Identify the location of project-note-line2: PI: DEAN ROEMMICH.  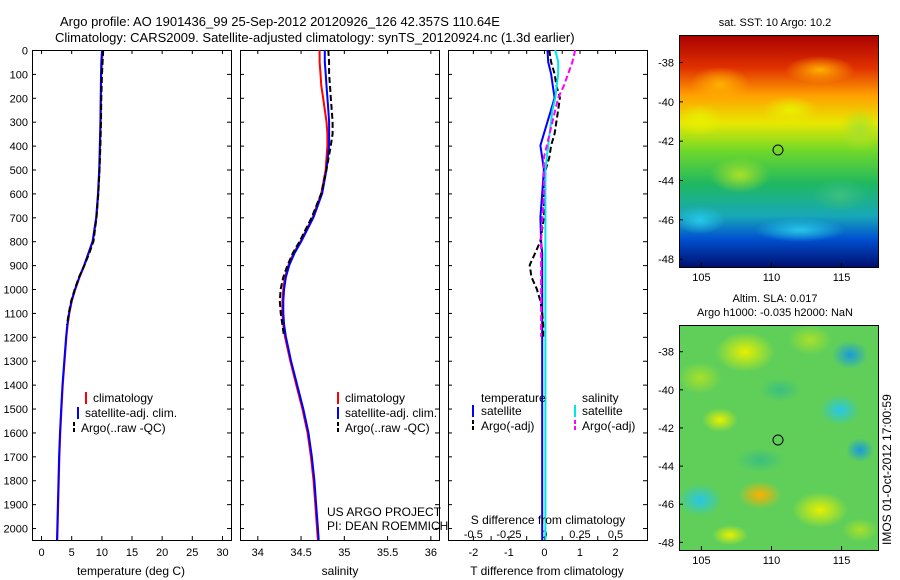
(387, 526).